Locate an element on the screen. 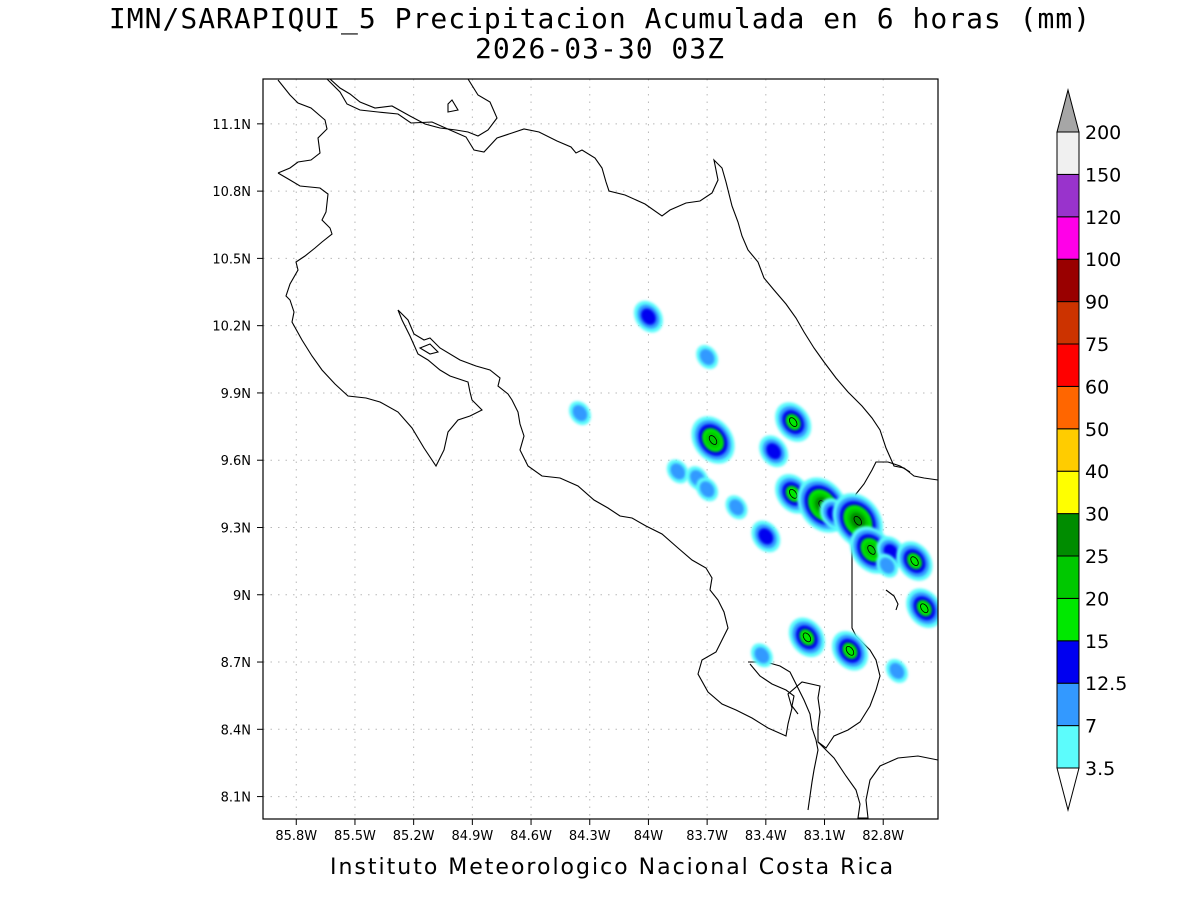 This screenshot has height=900, width=1200. lon-tick-label: 83.1W is located at coordinates (825, 836).